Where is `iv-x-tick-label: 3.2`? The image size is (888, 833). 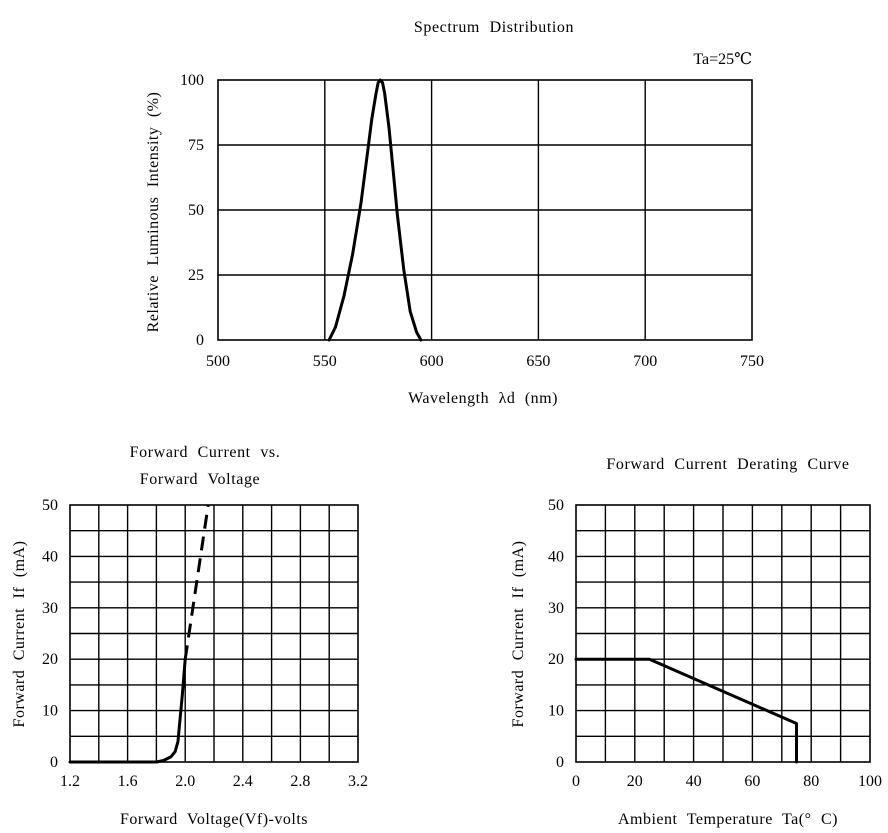 iv-x-tick-label: 3.2 is located at coordinates (358, 781).